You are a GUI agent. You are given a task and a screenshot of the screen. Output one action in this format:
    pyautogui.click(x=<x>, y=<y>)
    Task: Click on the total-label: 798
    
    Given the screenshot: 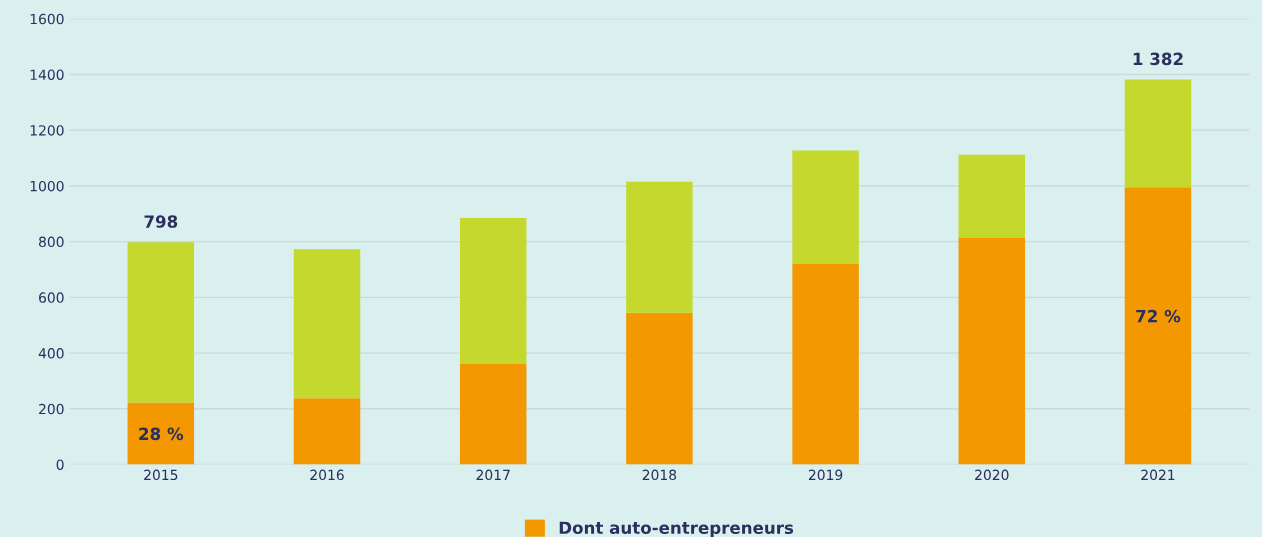 What is the action you would take?
    pyautogui.click(x=161, y=221)
    